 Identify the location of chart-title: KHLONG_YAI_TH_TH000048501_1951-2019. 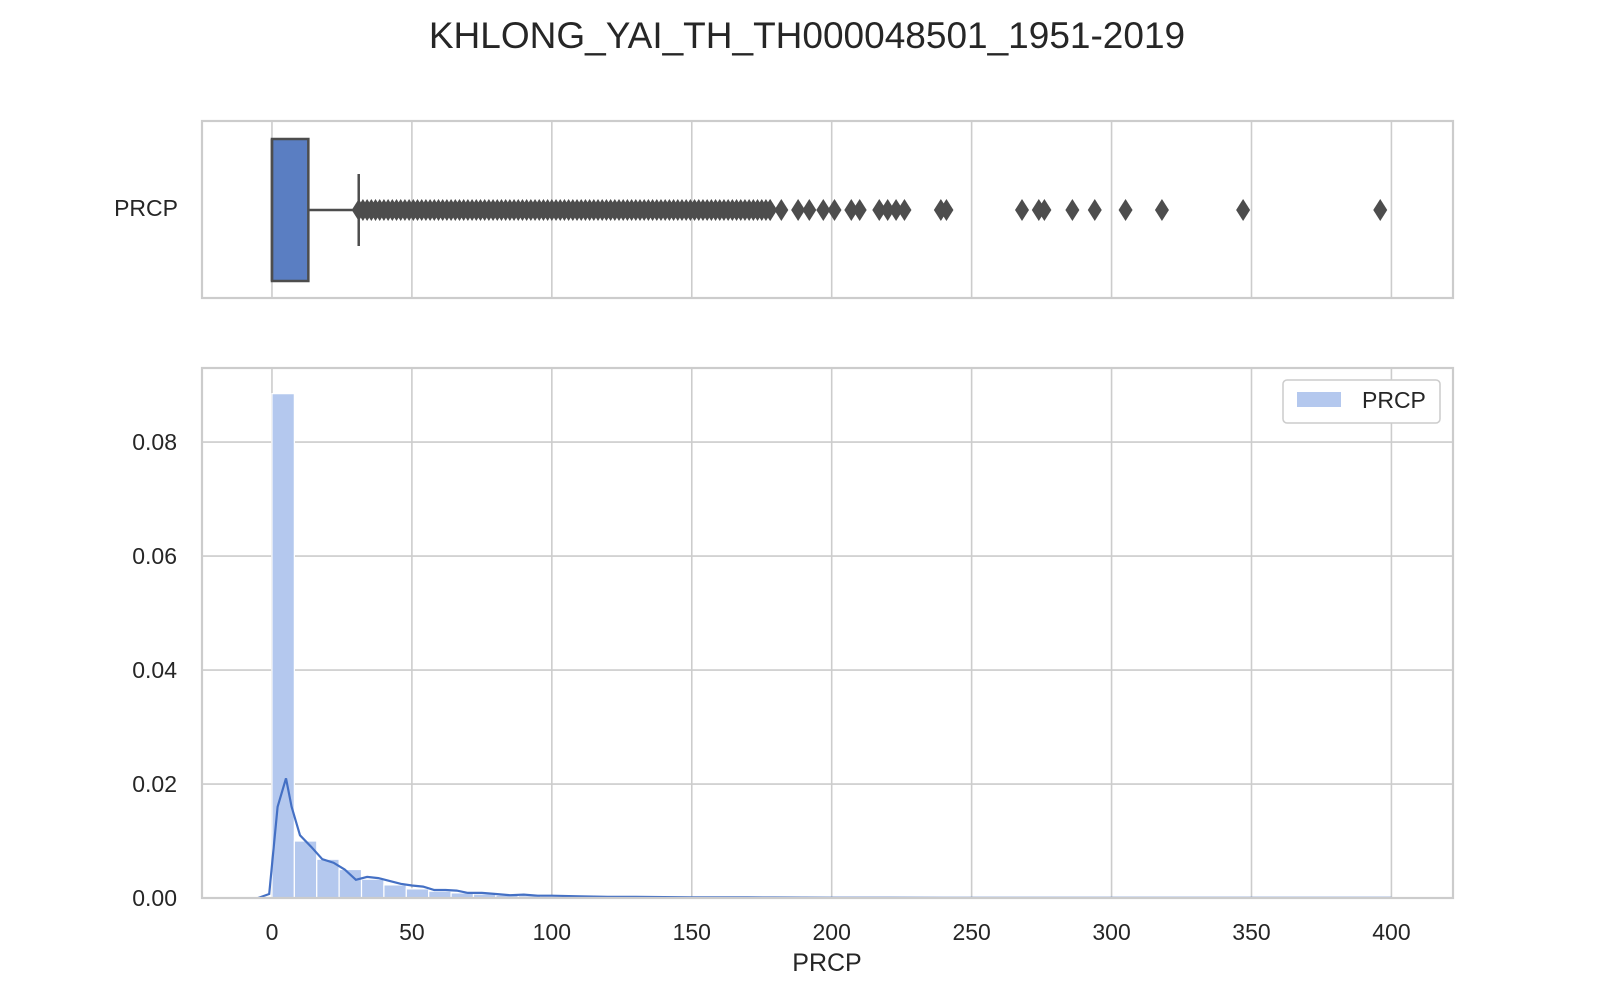
(807, 35).